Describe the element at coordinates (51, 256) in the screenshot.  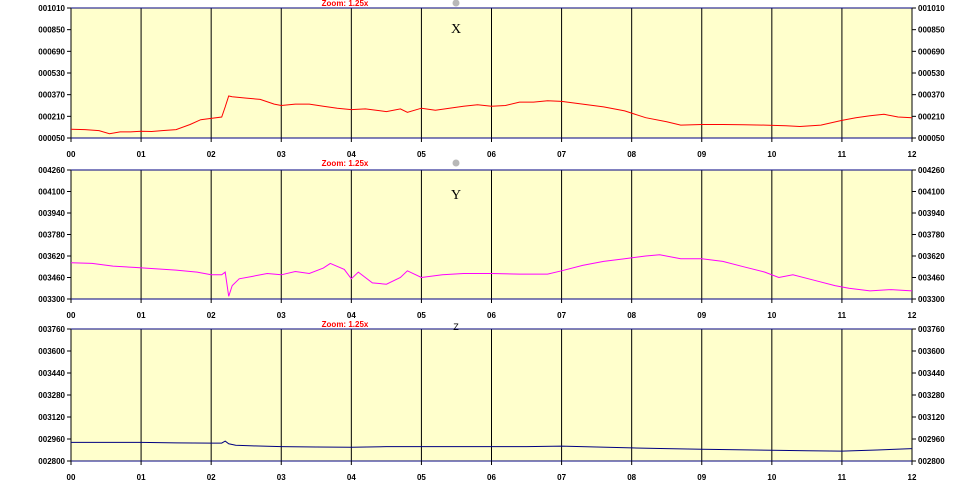
I see `y-tick-label-left: 003620` at that location.